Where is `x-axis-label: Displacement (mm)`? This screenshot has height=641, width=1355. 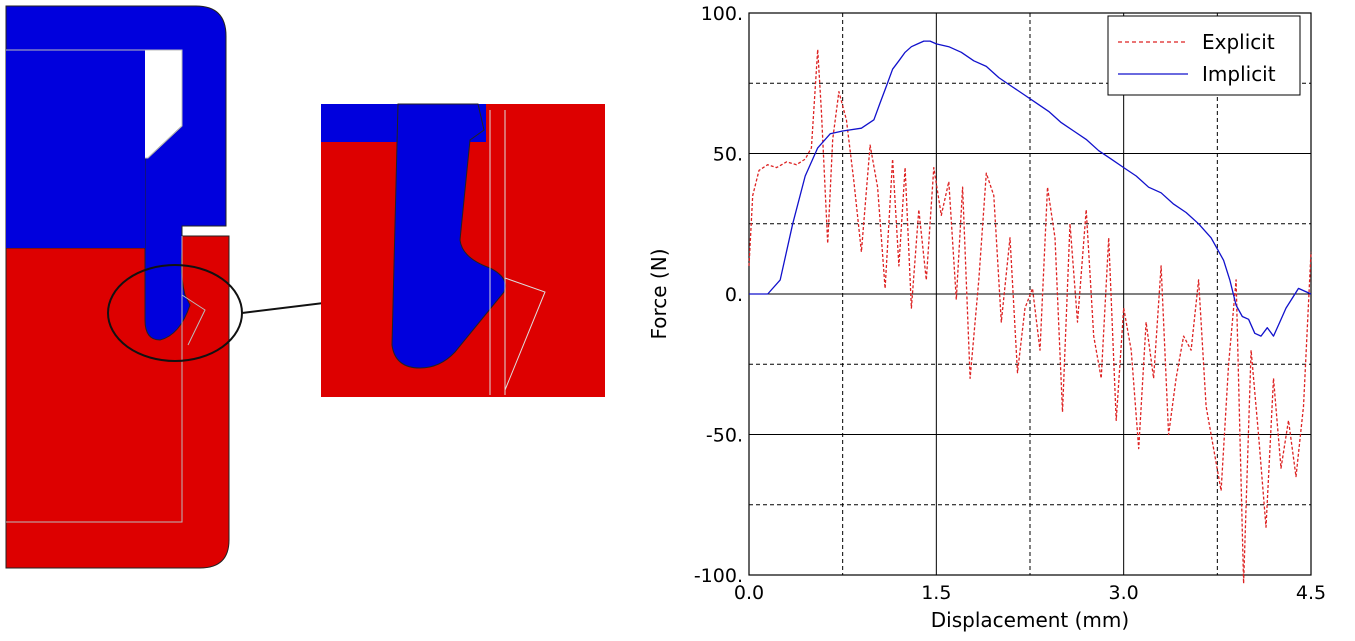 x-axis-label: Displacement (mm) is located at coordinates (1030, 620).